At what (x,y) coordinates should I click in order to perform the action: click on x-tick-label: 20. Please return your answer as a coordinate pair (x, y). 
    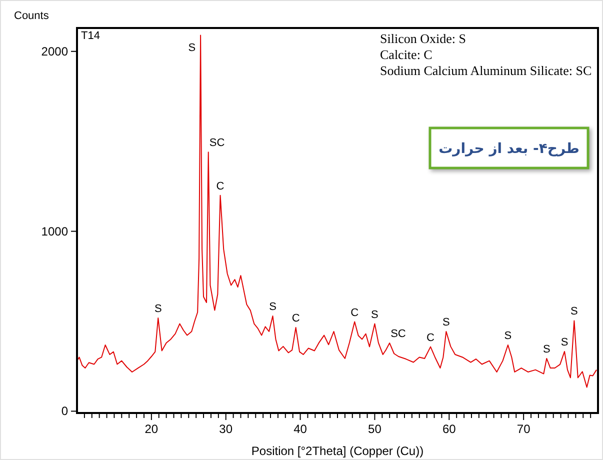
    Looking at the image, I should click on (151, 429).